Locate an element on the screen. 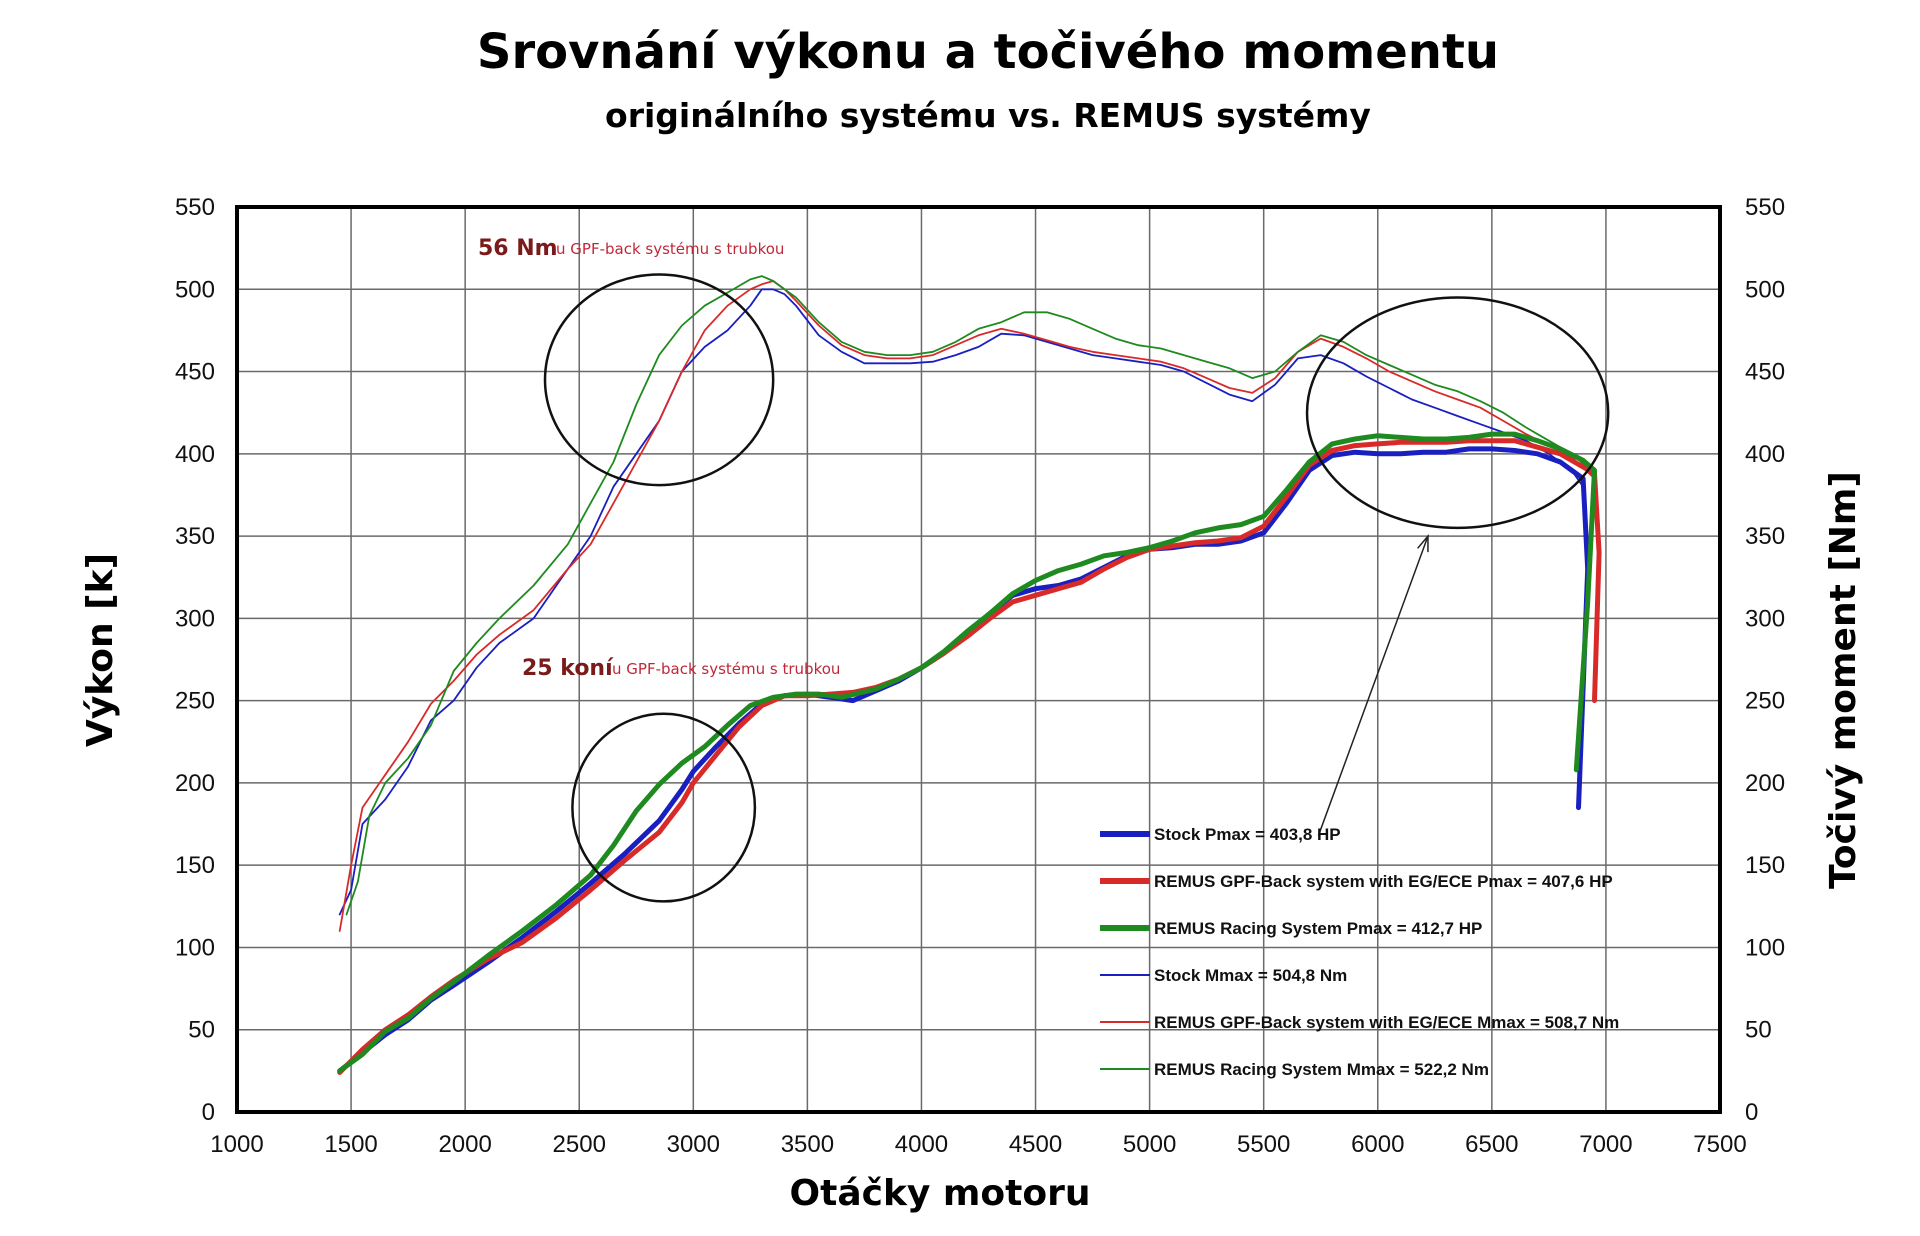 The image size is (1920, 1236). legend-label-1: Stock Pmax = 403,8 HP is located at coordinates (1247, 834).